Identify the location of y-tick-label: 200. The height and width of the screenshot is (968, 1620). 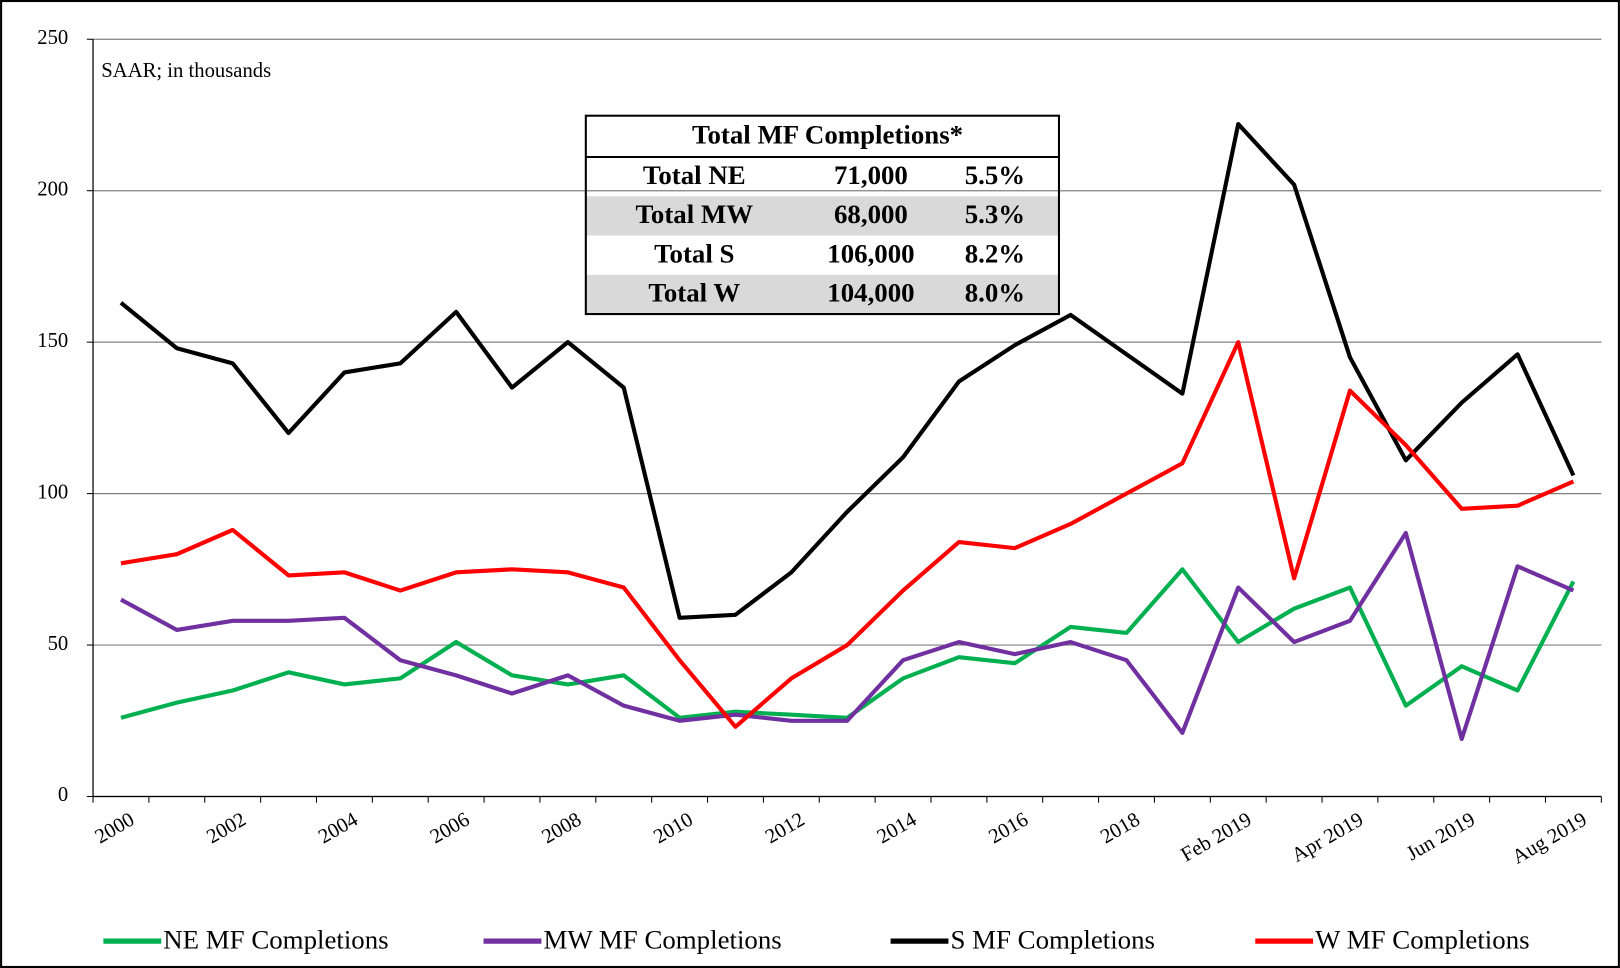
(52, 189).